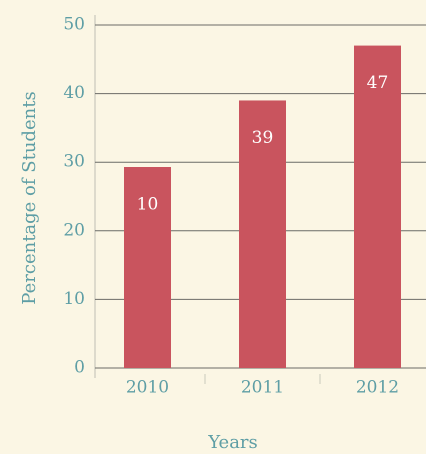 The image size is (426, 454). Describe the element at coordinates (74, 25) in the screenshot. I see `y-tick-label: 50` at that location.